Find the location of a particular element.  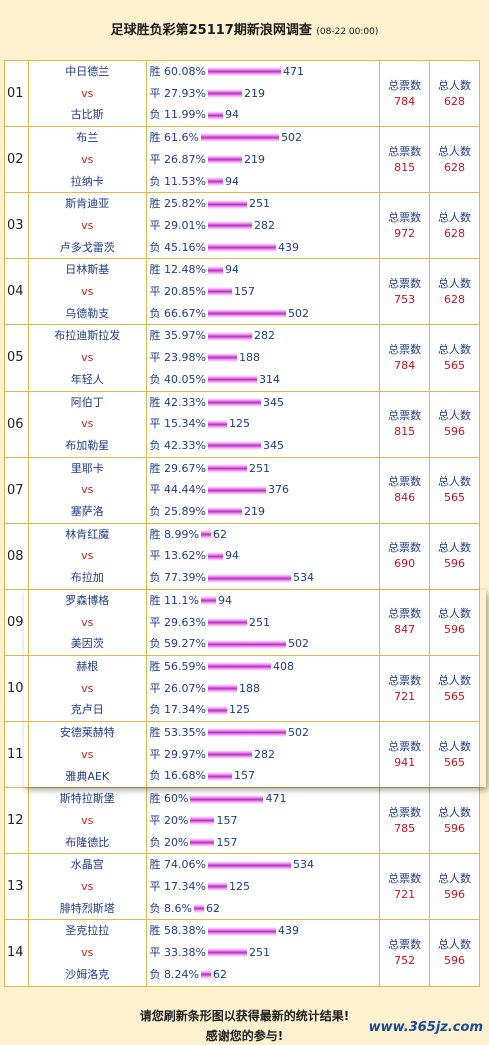

lose-count: 219 is located at coordinates (254, 512).